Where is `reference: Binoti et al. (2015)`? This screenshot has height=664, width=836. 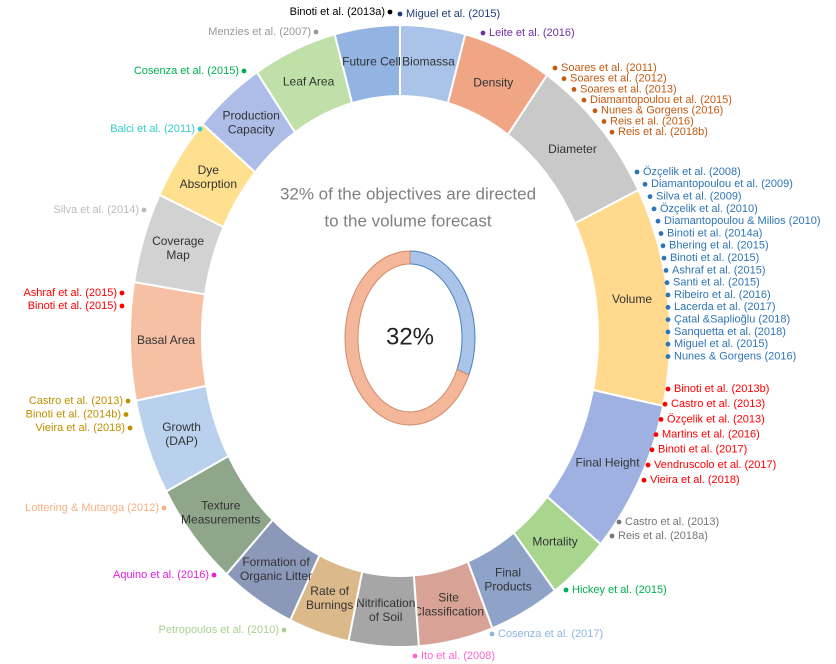 reference: Binoti et al. (2015) is located at coordinates (72, 306).